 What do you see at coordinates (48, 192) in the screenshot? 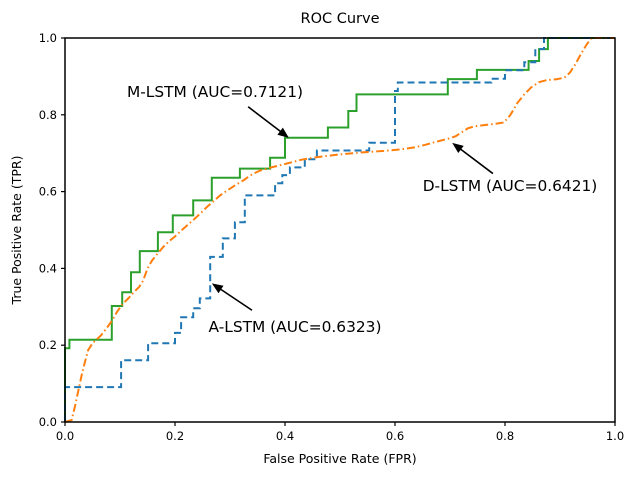
I see `y-tick-label: 0.6` at bounding box center [48, 192].